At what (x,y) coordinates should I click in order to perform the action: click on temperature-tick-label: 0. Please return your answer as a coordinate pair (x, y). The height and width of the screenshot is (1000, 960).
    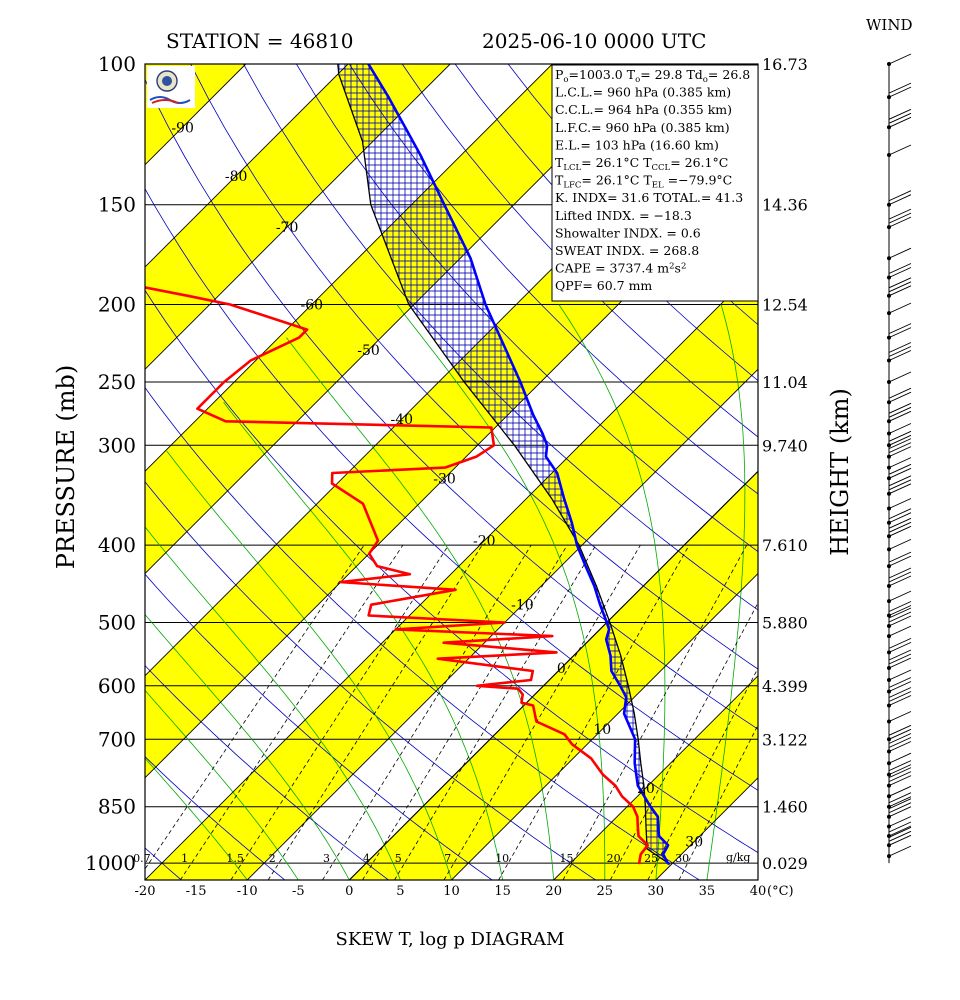
    Looking at the image, I should click on (349, 891).